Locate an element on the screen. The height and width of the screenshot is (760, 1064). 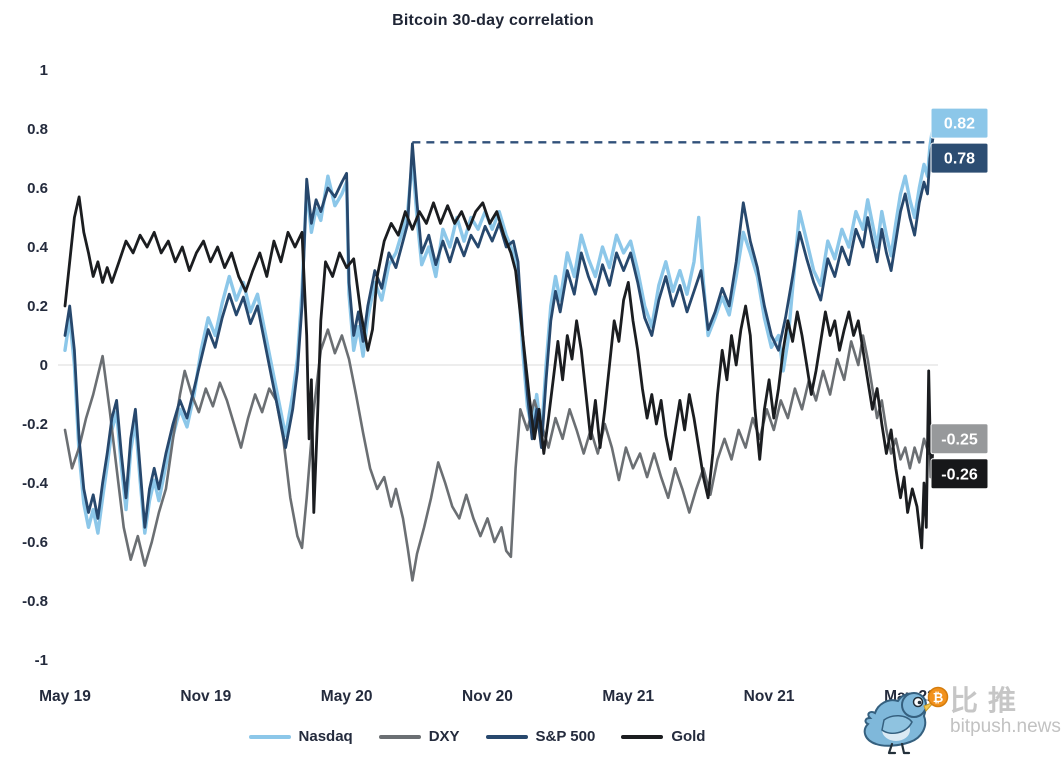
end-value-chip-text: -0.26 is located at coordinates (959, 474).